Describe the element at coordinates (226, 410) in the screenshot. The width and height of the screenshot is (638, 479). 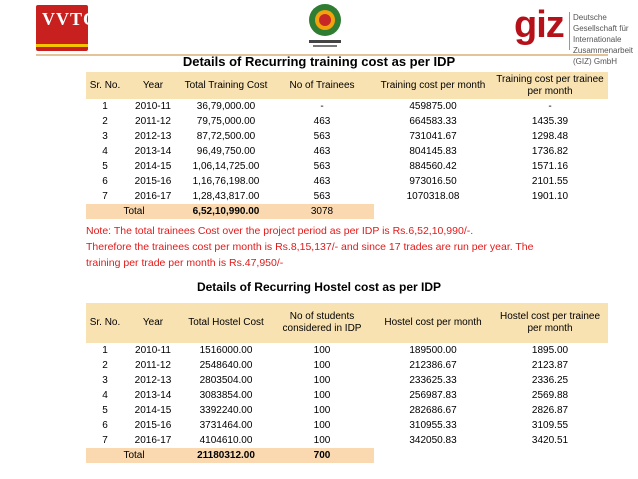
I see `table-cell: 3392240.00` at that location.